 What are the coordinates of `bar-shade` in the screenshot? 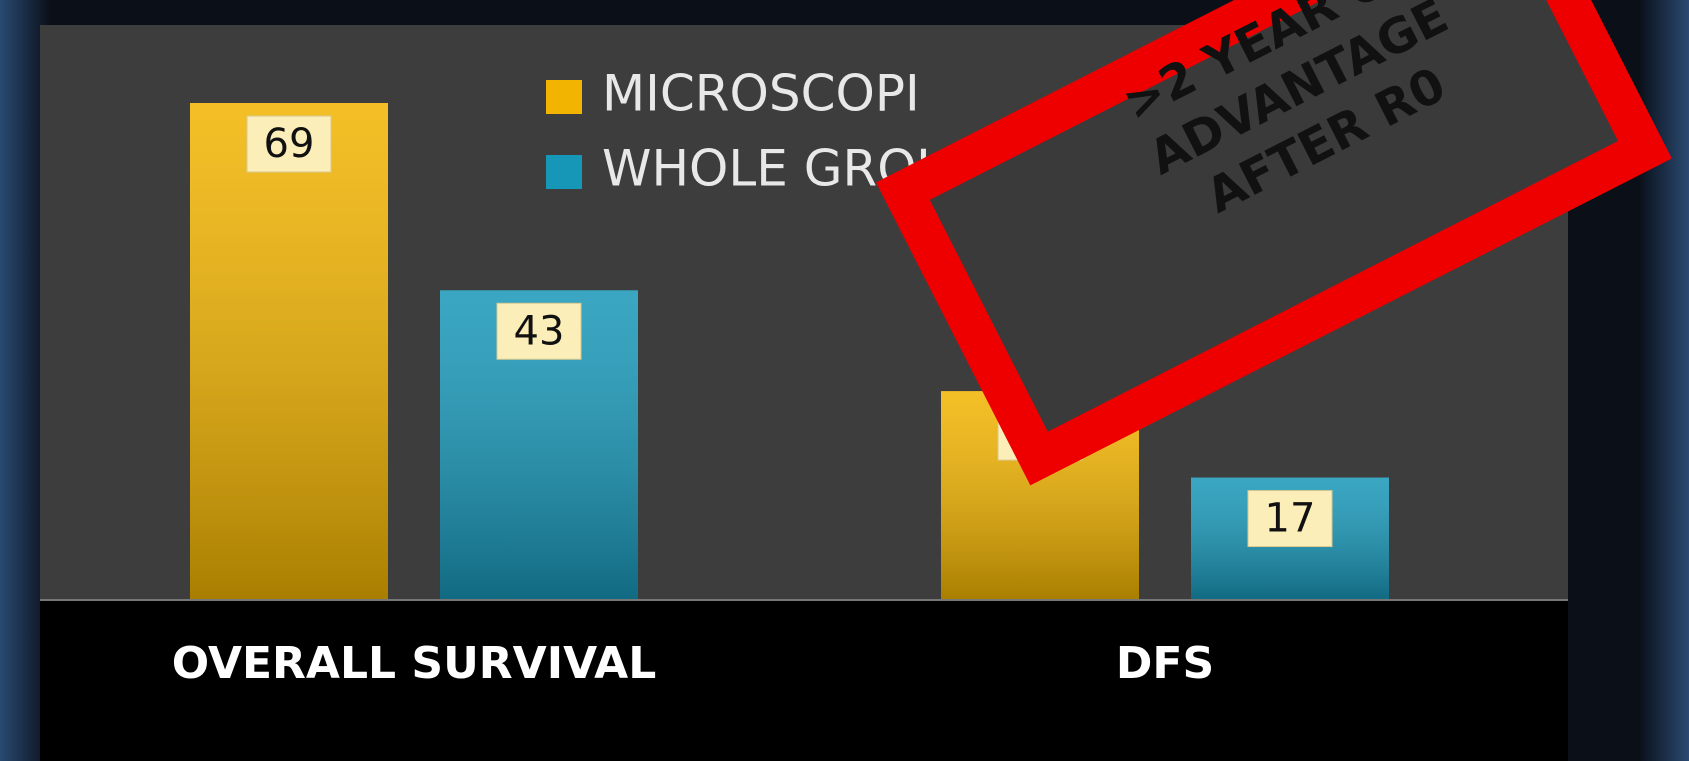 It's located at (289, 351).